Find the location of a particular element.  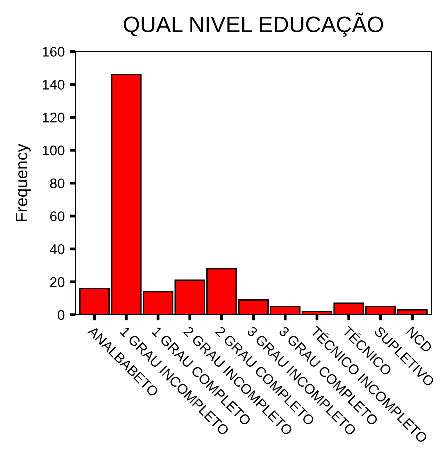

y-tick-label: 0 is located at coordinates (61, 315).